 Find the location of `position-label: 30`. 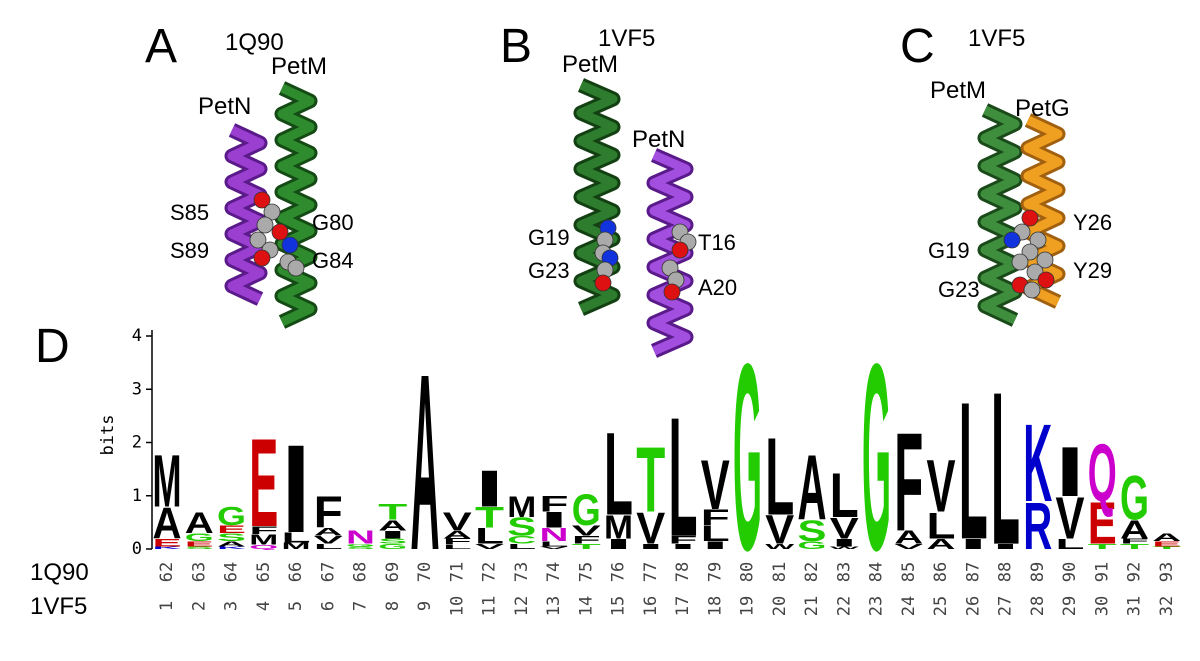

position-label: 30 is located at coordinates (1102, 606).